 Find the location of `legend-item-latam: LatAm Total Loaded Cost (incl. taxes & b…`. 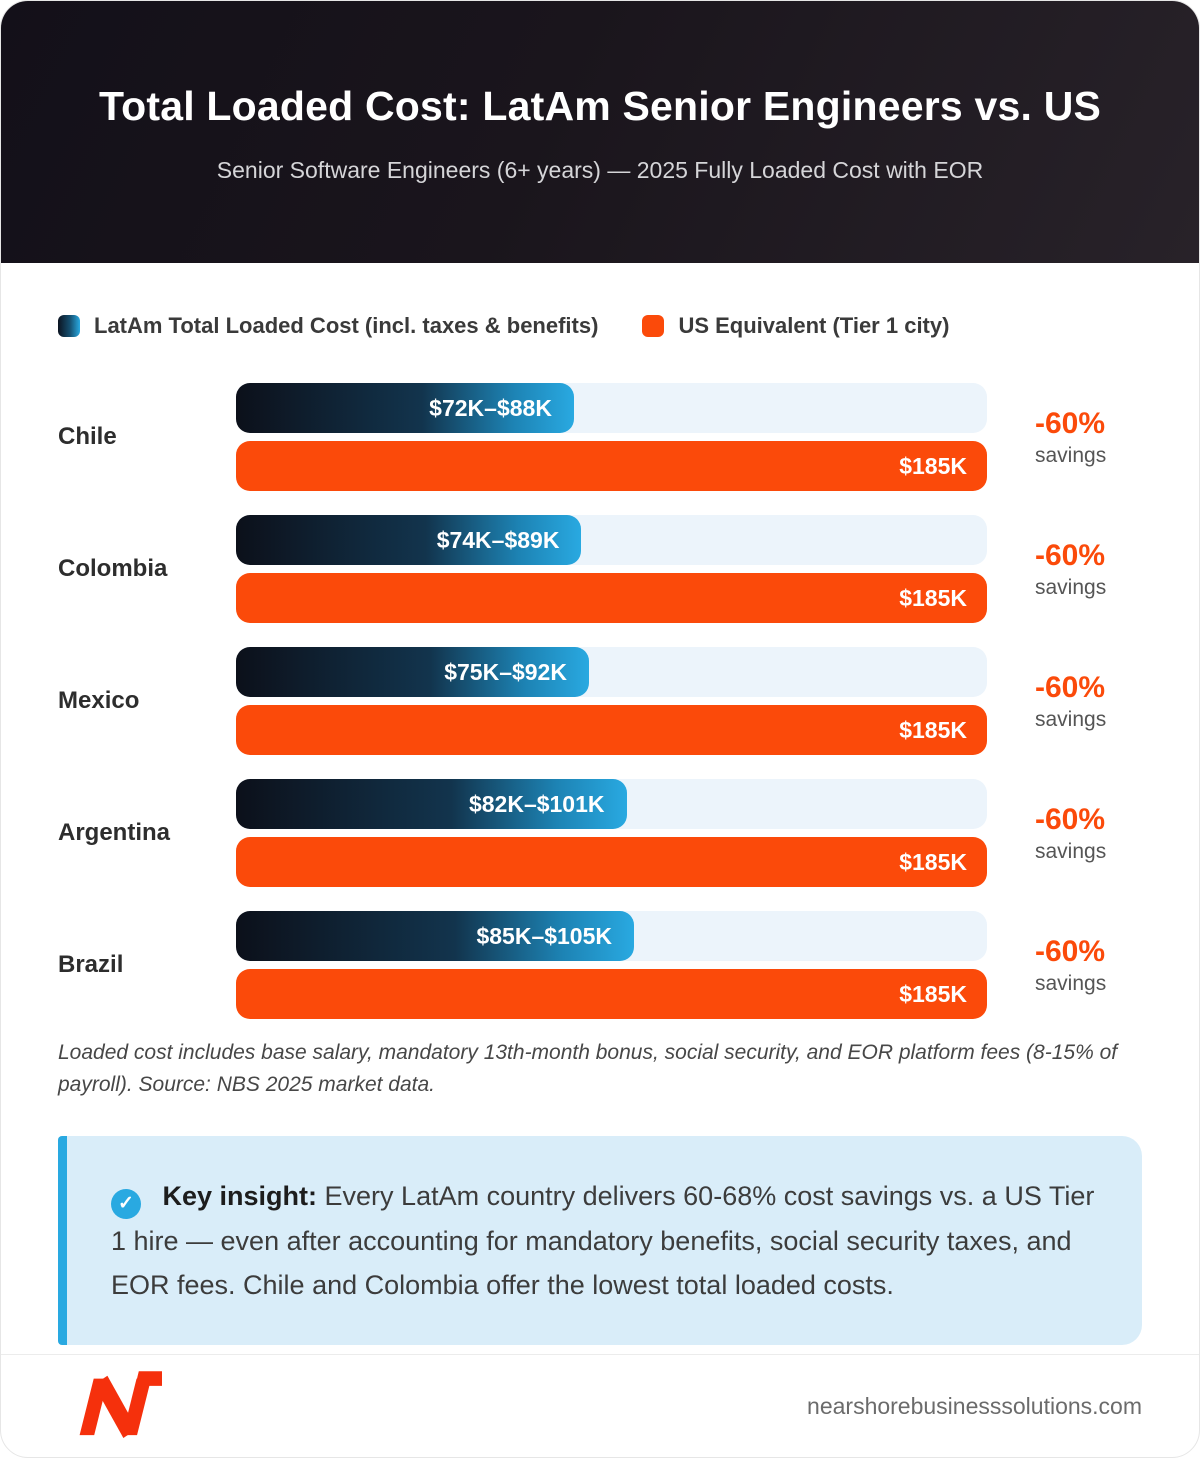

legend-item-latam: LatAm Total Loaded Cost (incl. taxes & b… is located at coordinates (328, 326).